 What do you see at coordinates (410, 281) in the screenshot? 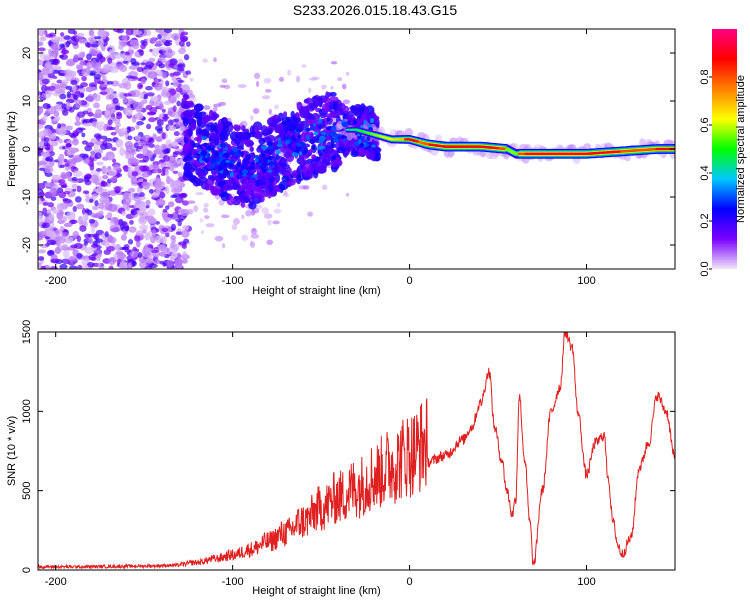
I see `x-tick-label: 0` at bounding box center [410, 281].